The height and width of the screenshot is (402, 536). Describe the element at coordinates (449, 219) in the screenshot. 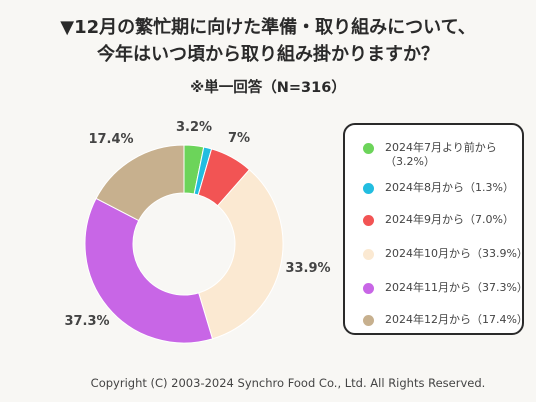

I see `legend-label: 2024年9月から（7.0%）` at that location.